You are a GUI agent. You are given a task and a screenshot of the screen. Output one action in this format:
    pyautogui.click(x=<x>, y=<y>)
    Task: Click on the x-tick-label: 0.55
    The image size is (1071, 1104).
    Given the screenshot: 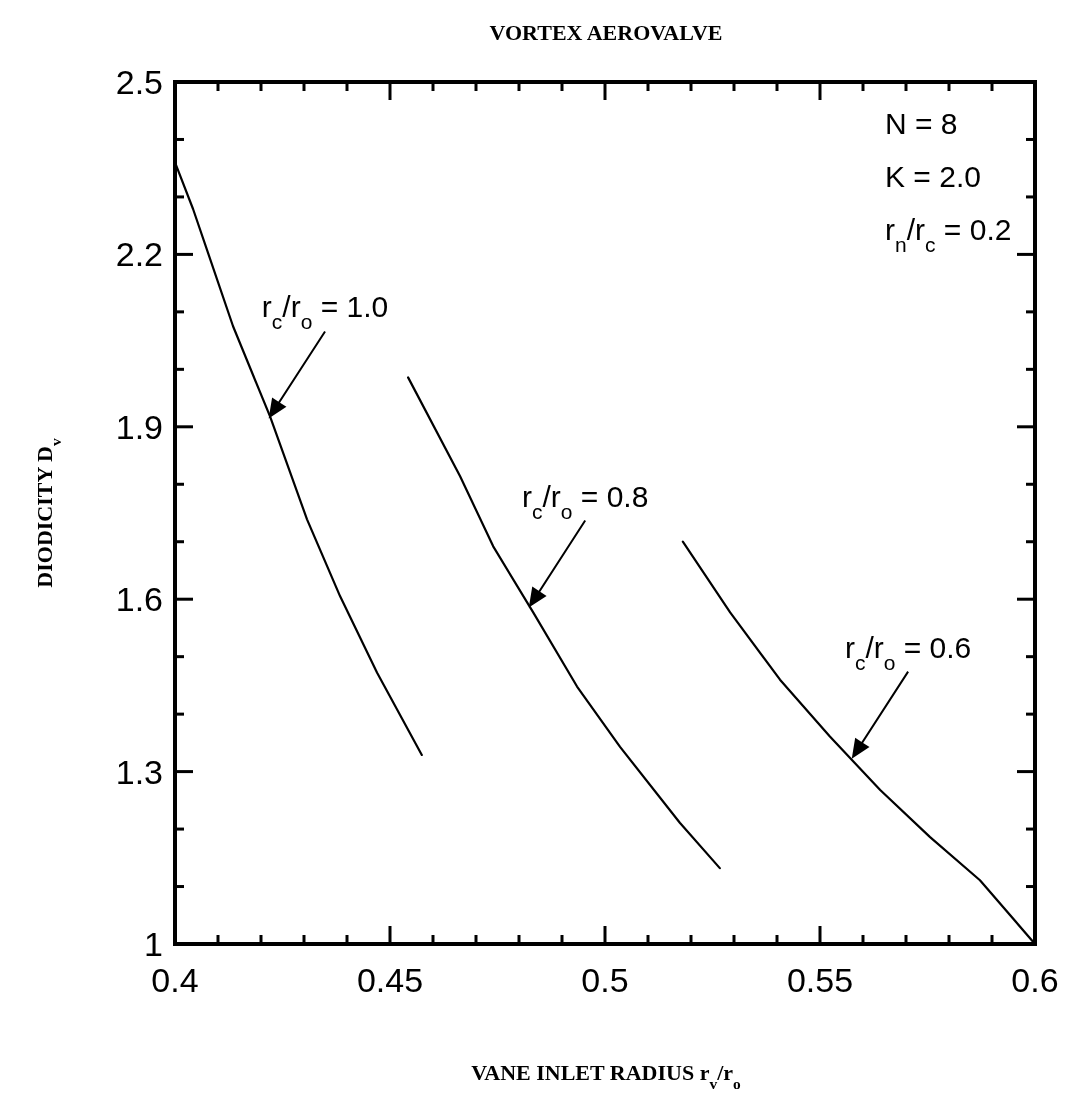 What is the action you would take?
    pyautogui.click(x=820, y=980)
    